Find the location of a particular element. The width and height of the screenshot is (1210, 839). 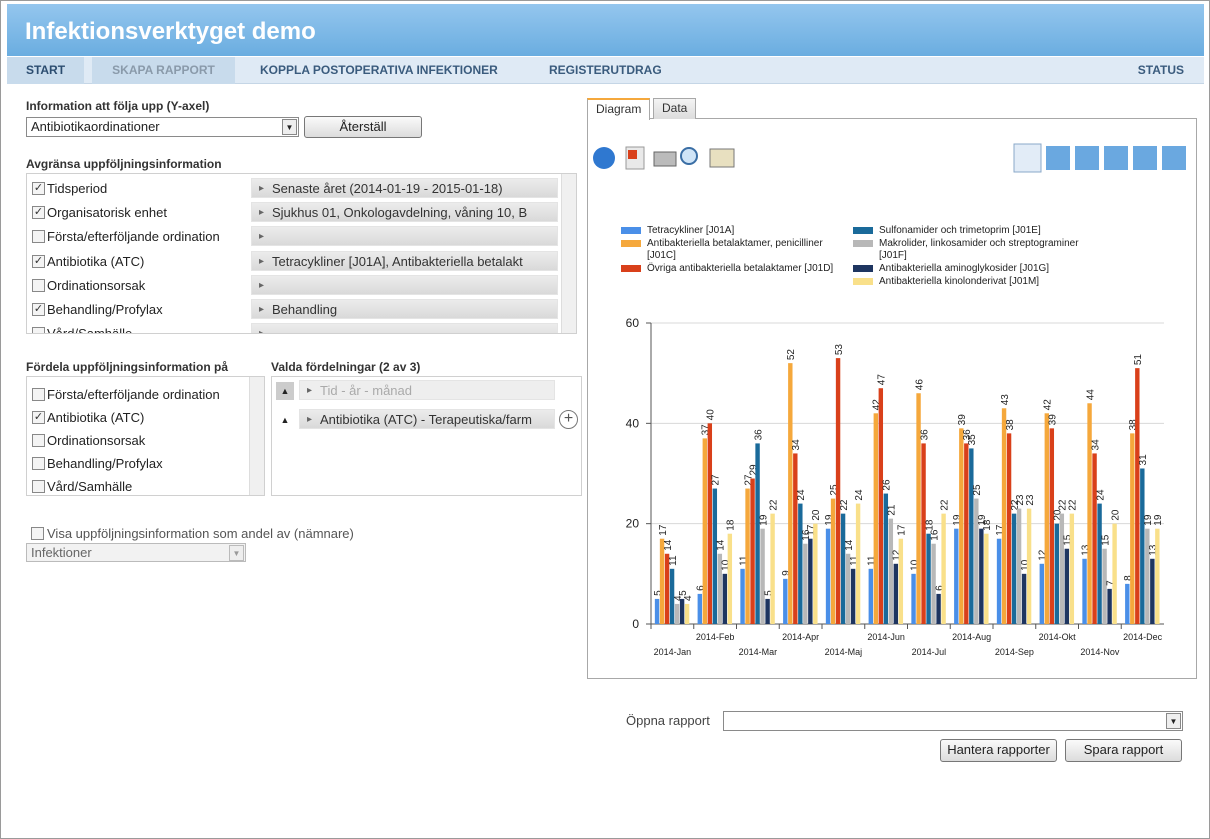

chosen-item: Antibiotika (ATC) - Terapeutiska/farm is located at coordinates (427, 419).